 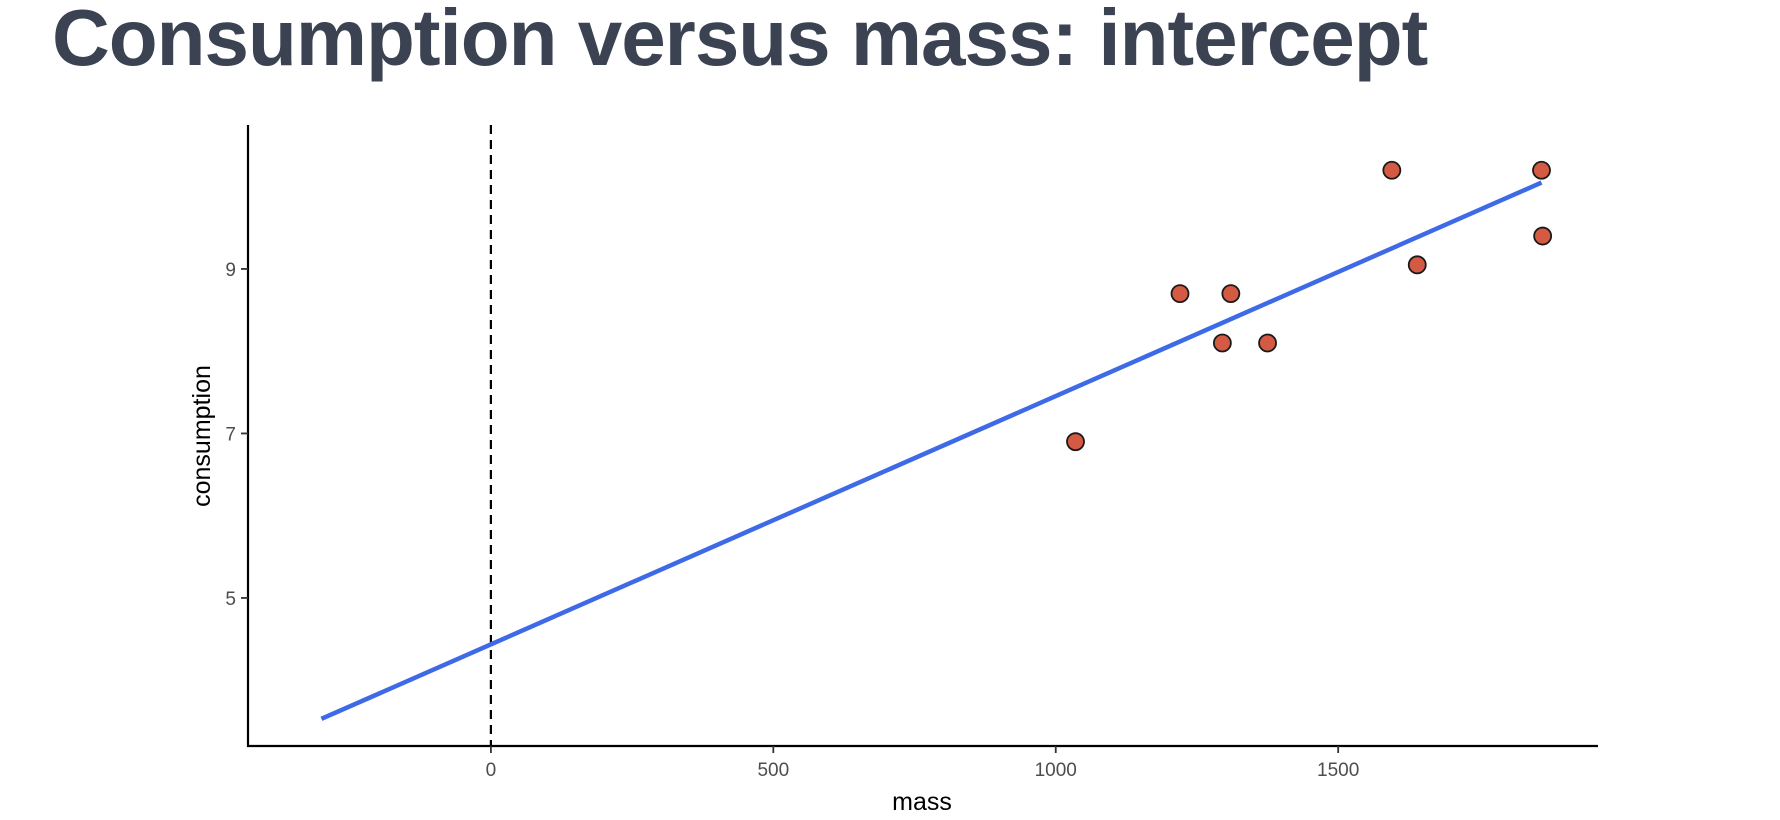 What do you see at coordinates (1056, 770) in the screenshot?
I see `x-tick-label: 1000` at bounding box center [1056, 770].